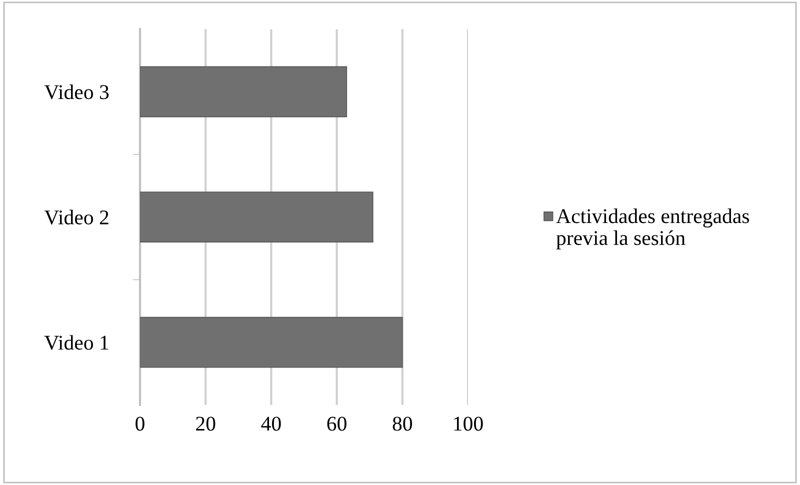 The image size is (800, 485). I want to click on y-tick-label: Video 3, so click(76, 92).